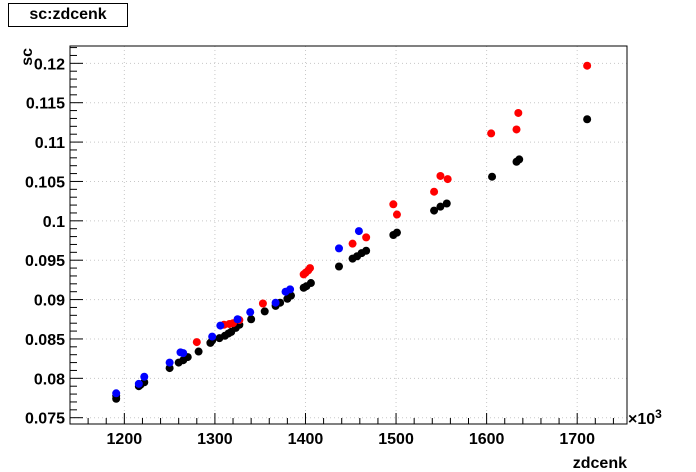 The image size is (696, 472). I want to click on y-tick-label: 0.095, so click(45, 261).